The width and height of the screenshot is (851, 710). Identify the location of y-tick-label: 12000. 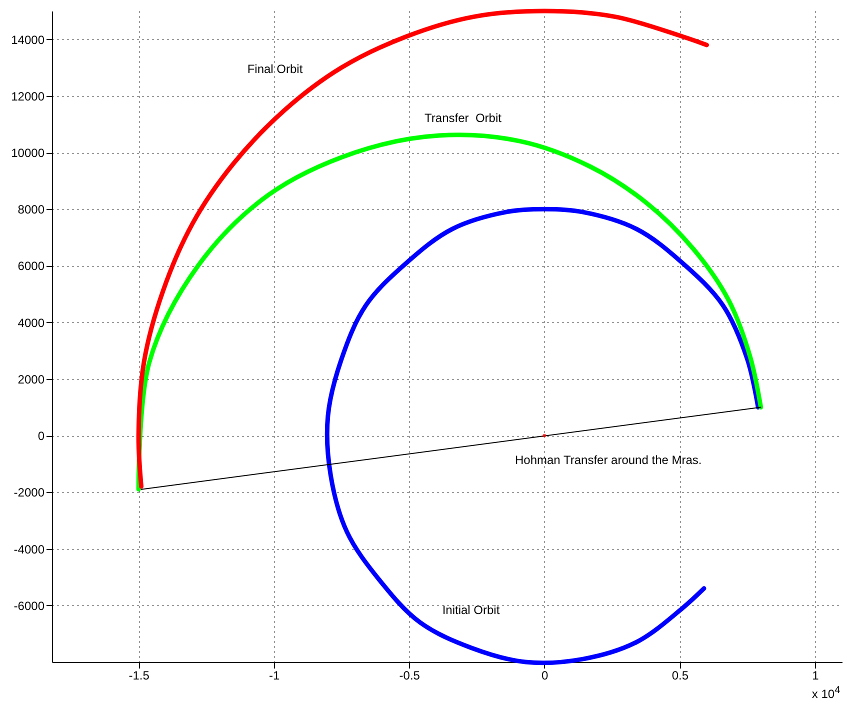
(28, 96).